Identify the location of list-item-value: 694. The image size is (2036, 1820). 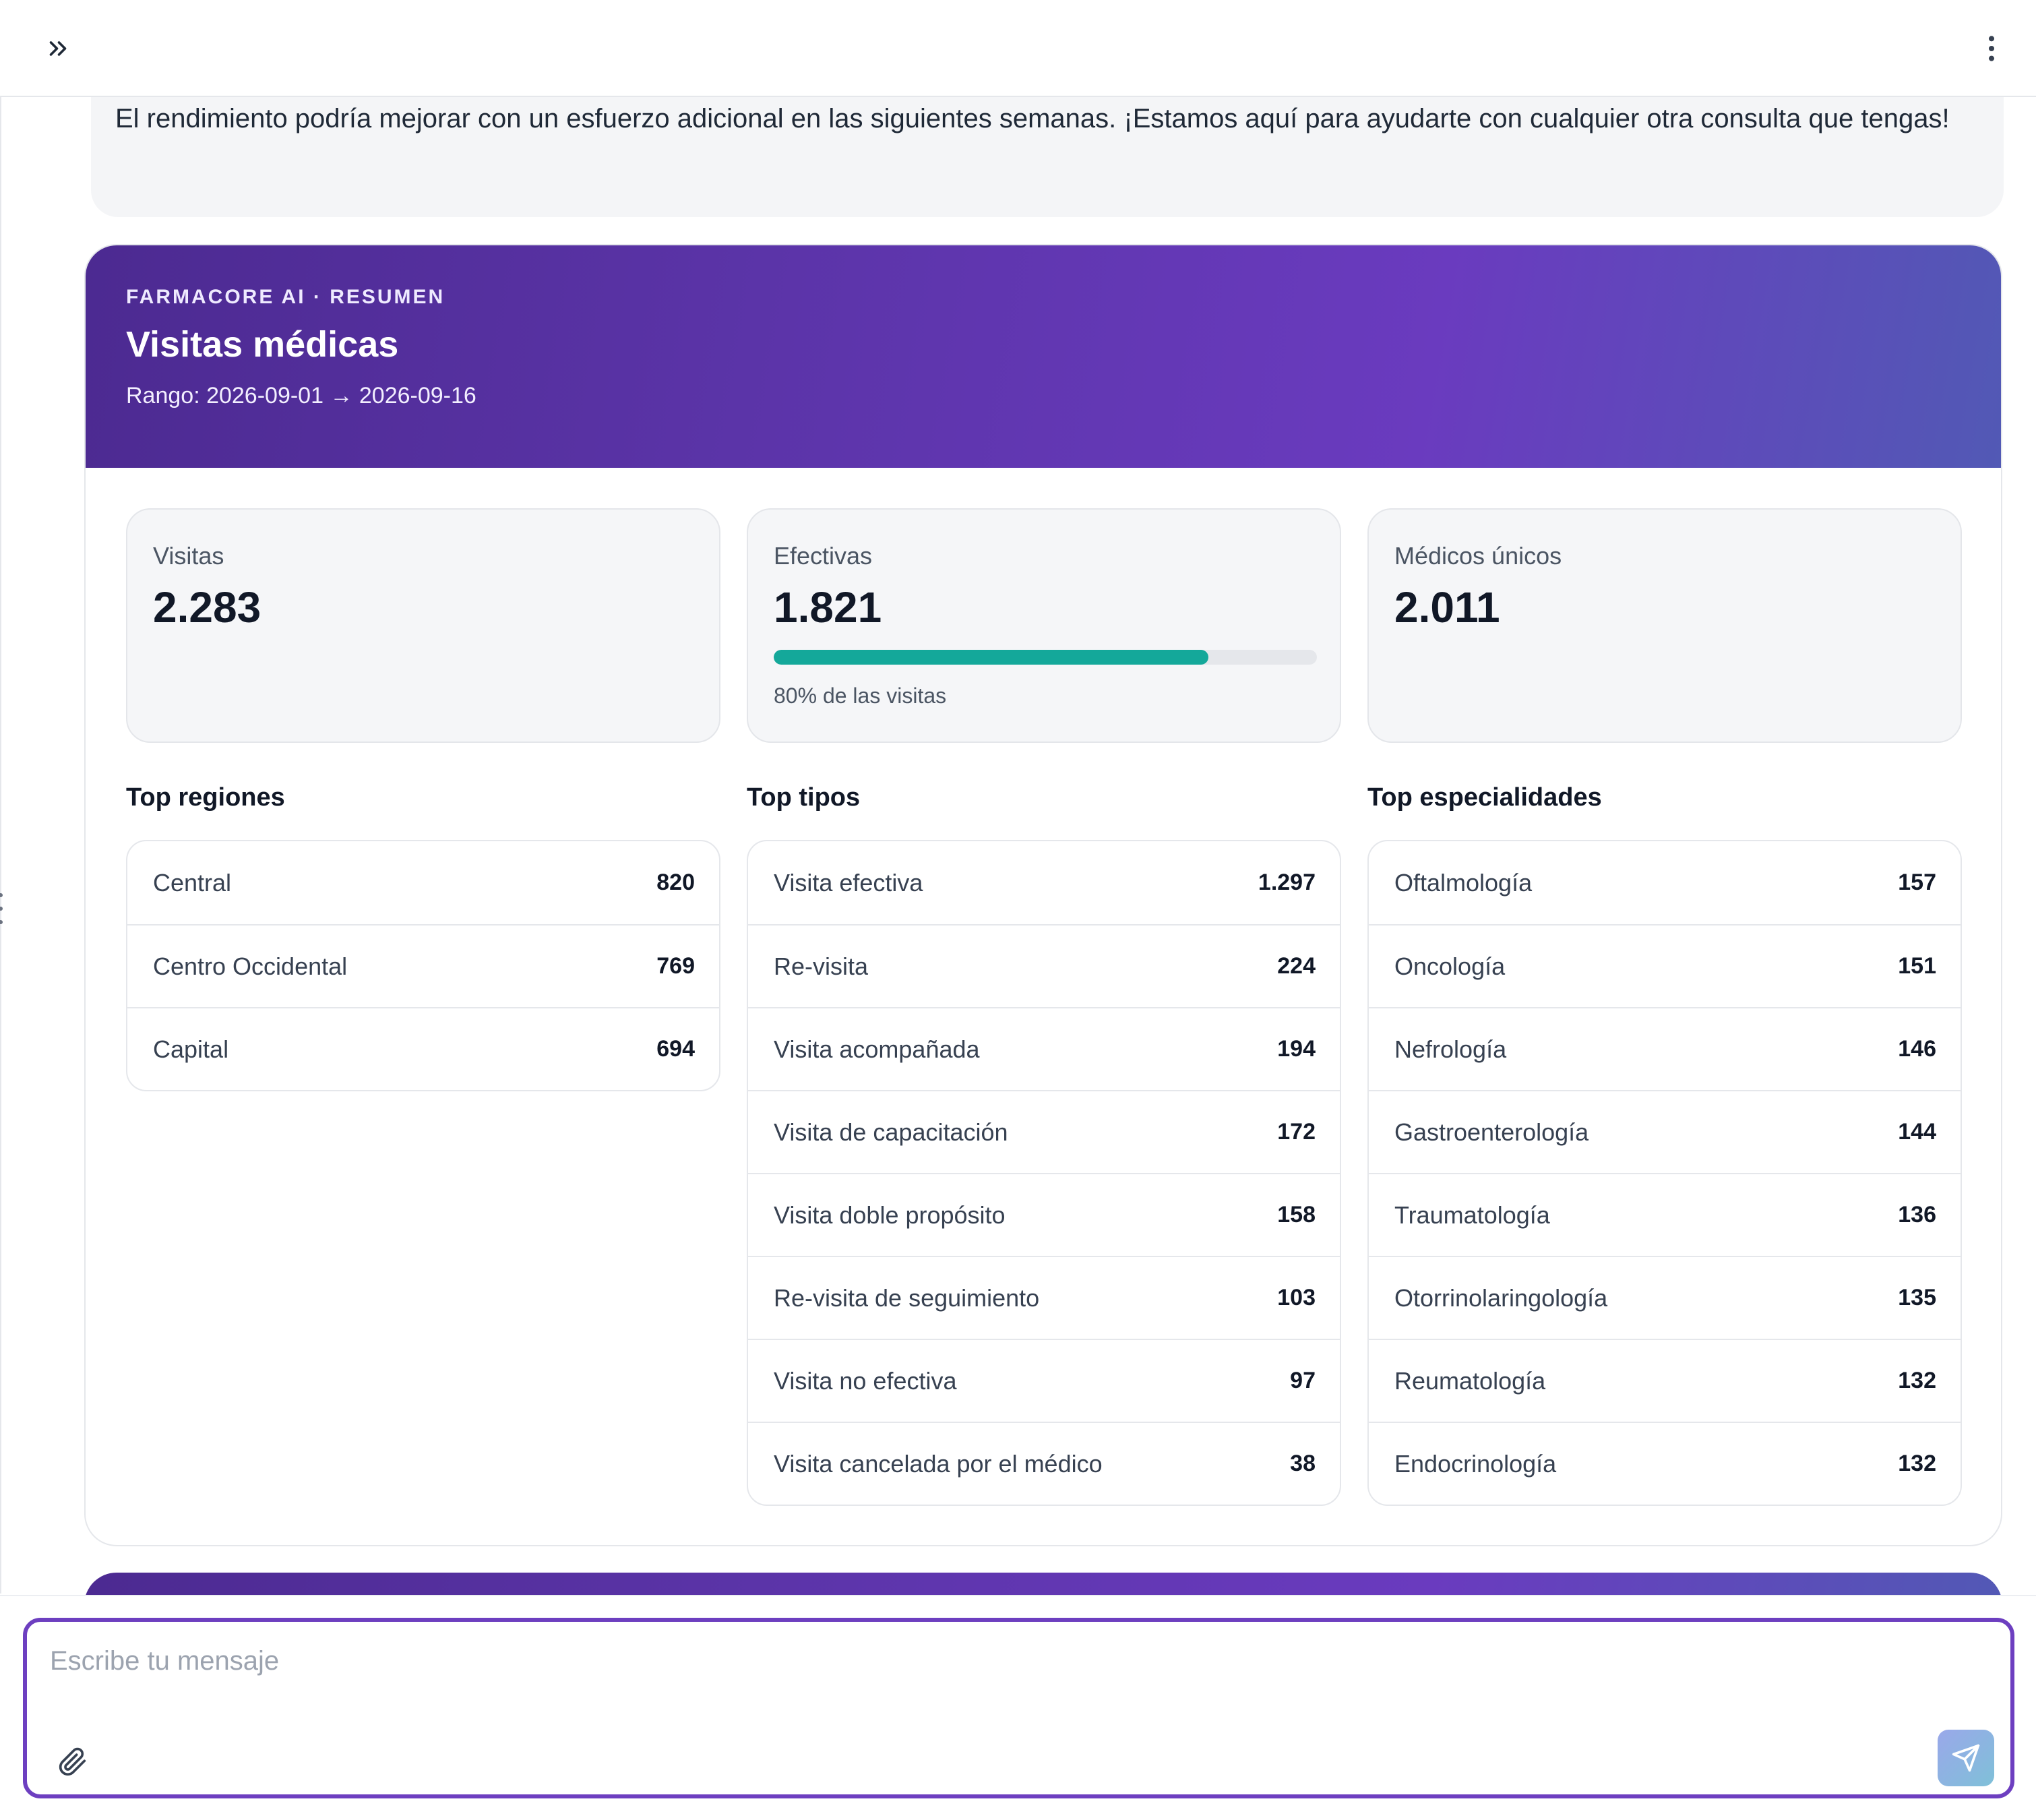
(675, 1049).